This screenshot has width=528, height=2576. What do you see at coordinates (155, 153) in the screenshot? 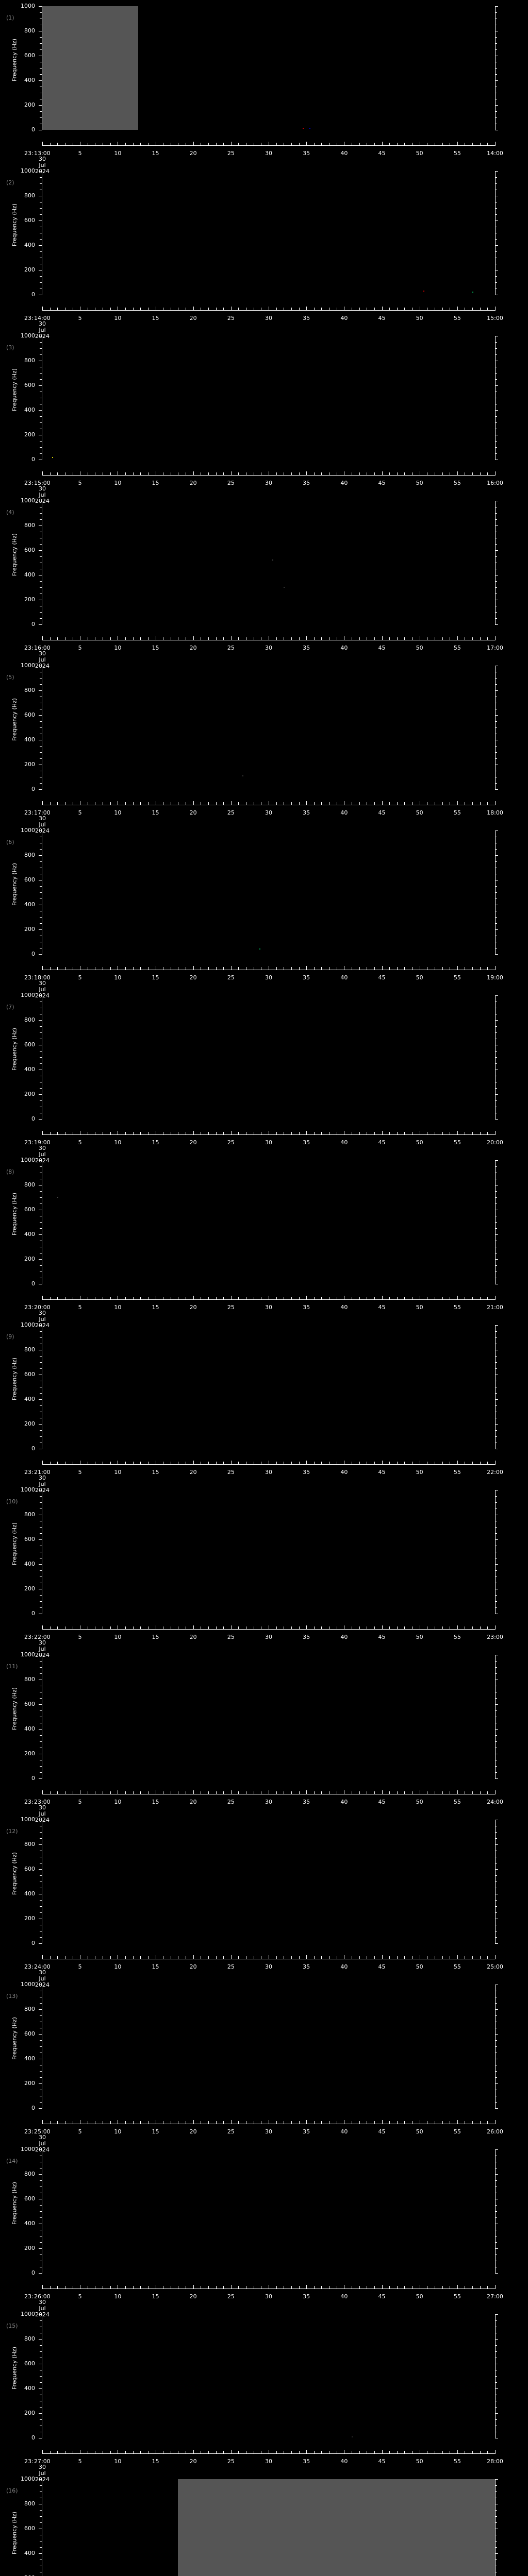
I see `x-axis-tick-label: 15` at bounding box center [155, 153].